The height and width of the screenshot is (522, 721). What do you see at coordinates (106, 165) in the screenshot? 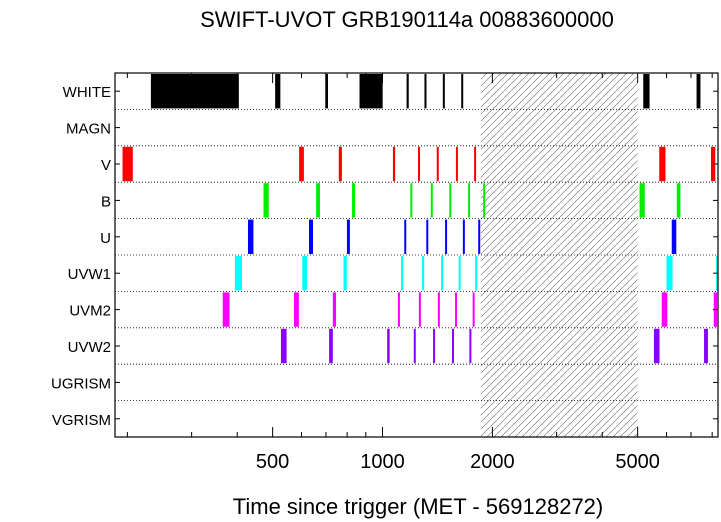
I see `y-tick-label: V` at bounding box center [106, 165].